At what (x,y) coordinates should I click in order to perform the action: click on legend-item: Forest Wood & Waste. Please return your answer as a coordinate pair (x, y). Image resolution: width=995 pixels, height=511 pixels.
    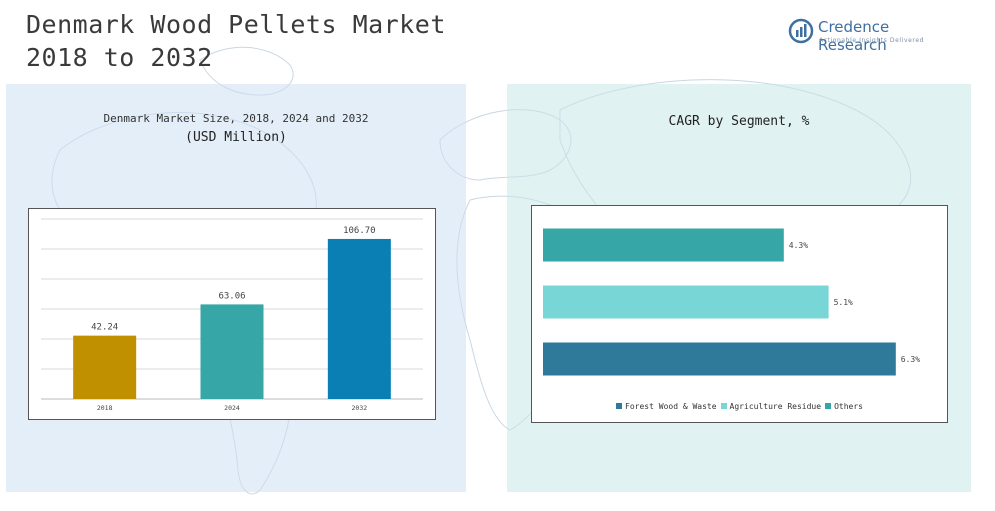
    Looking at the image, I should click on (666, 406).